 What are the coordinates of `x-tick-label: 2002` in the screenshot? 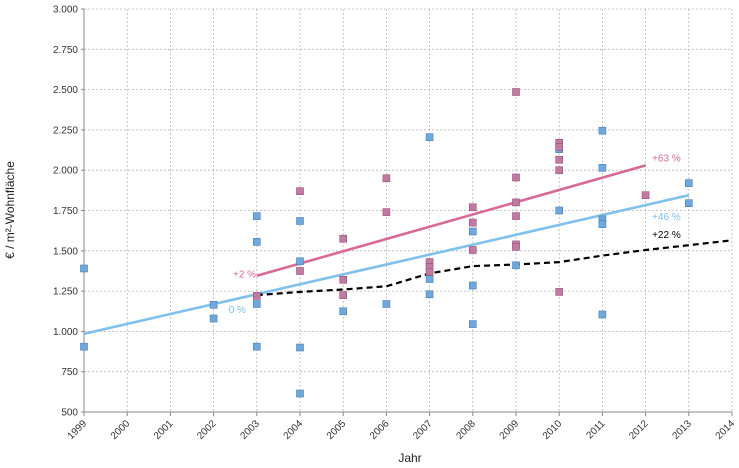 It's located at (207, 430).